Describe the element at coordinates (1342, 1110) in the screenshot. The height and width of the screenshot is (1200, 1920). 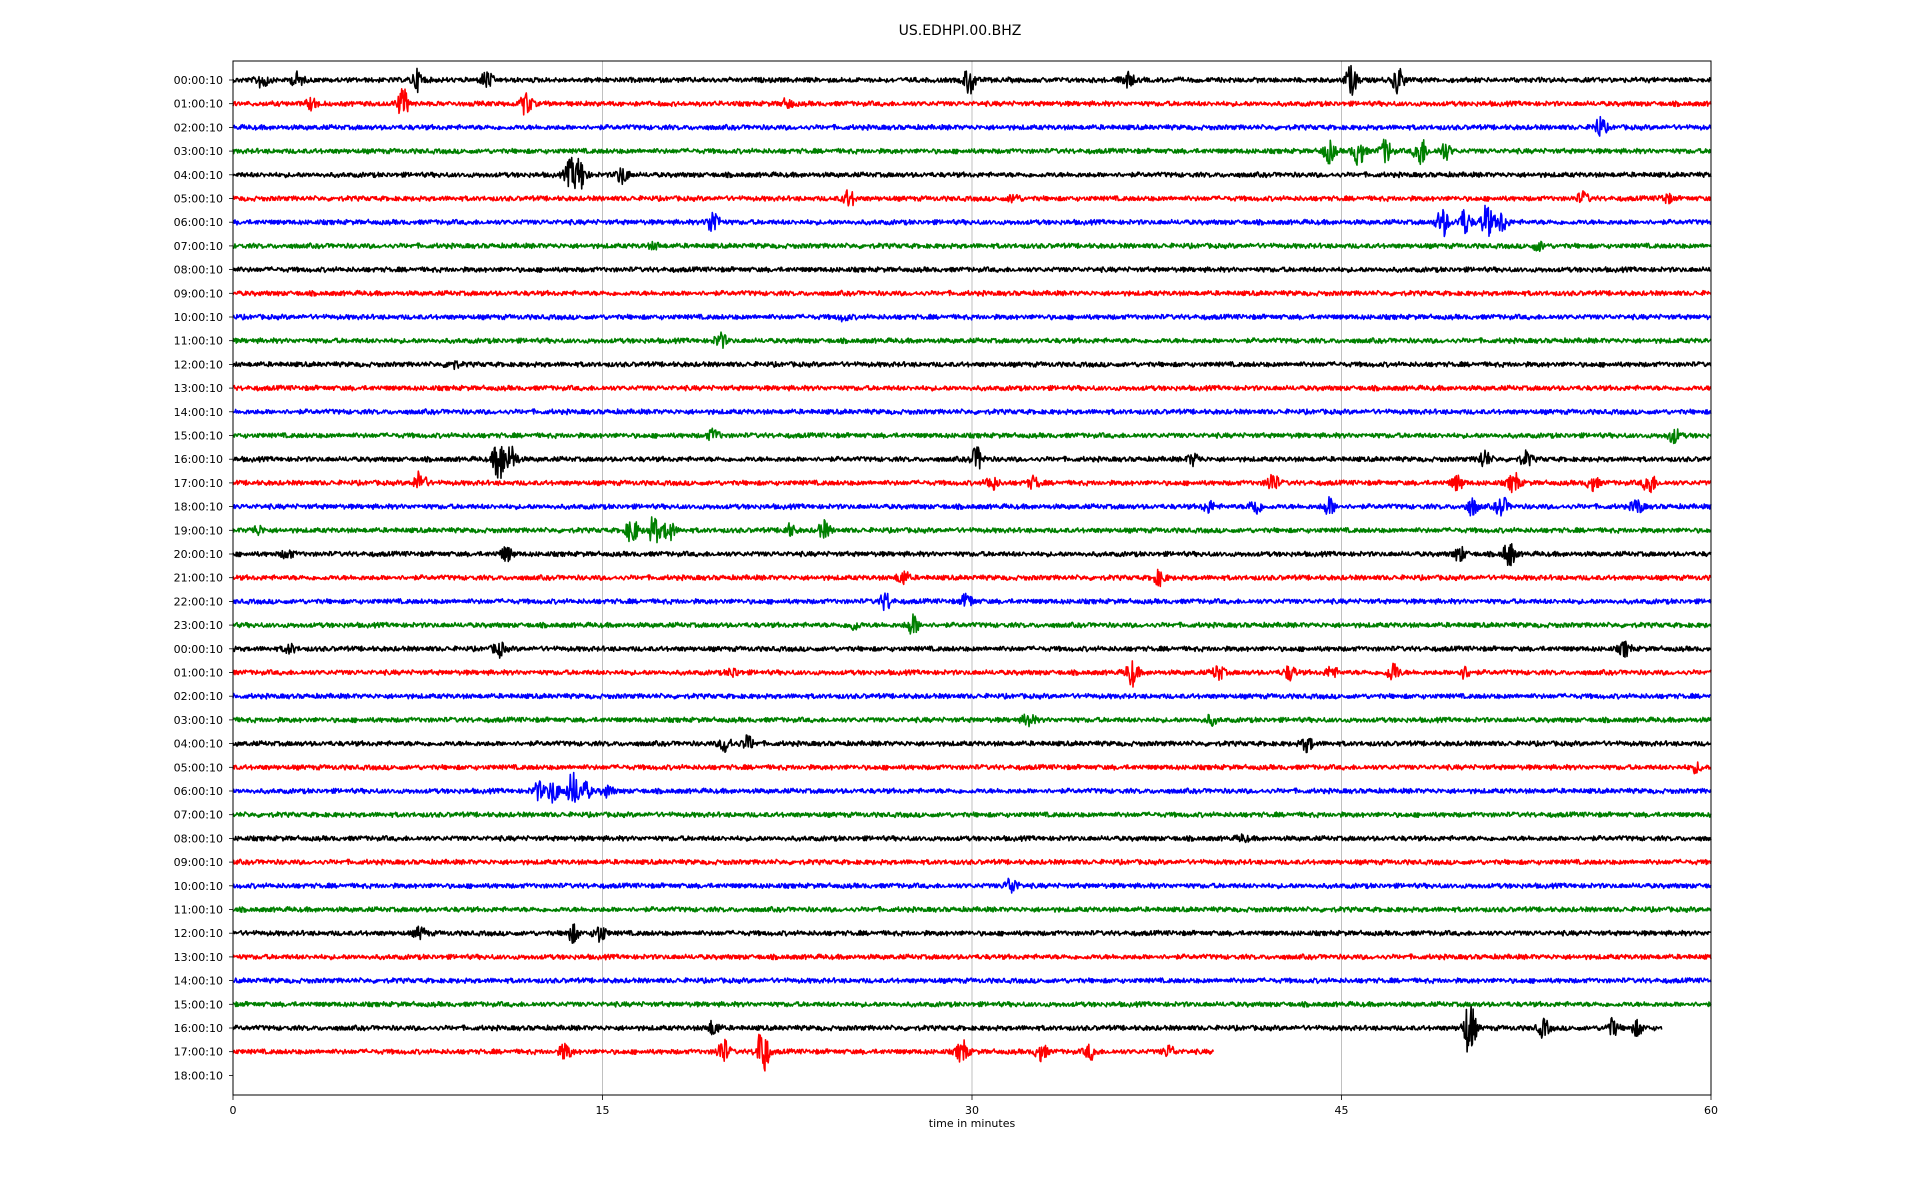
I see `x-tick-label: 45` at that location.